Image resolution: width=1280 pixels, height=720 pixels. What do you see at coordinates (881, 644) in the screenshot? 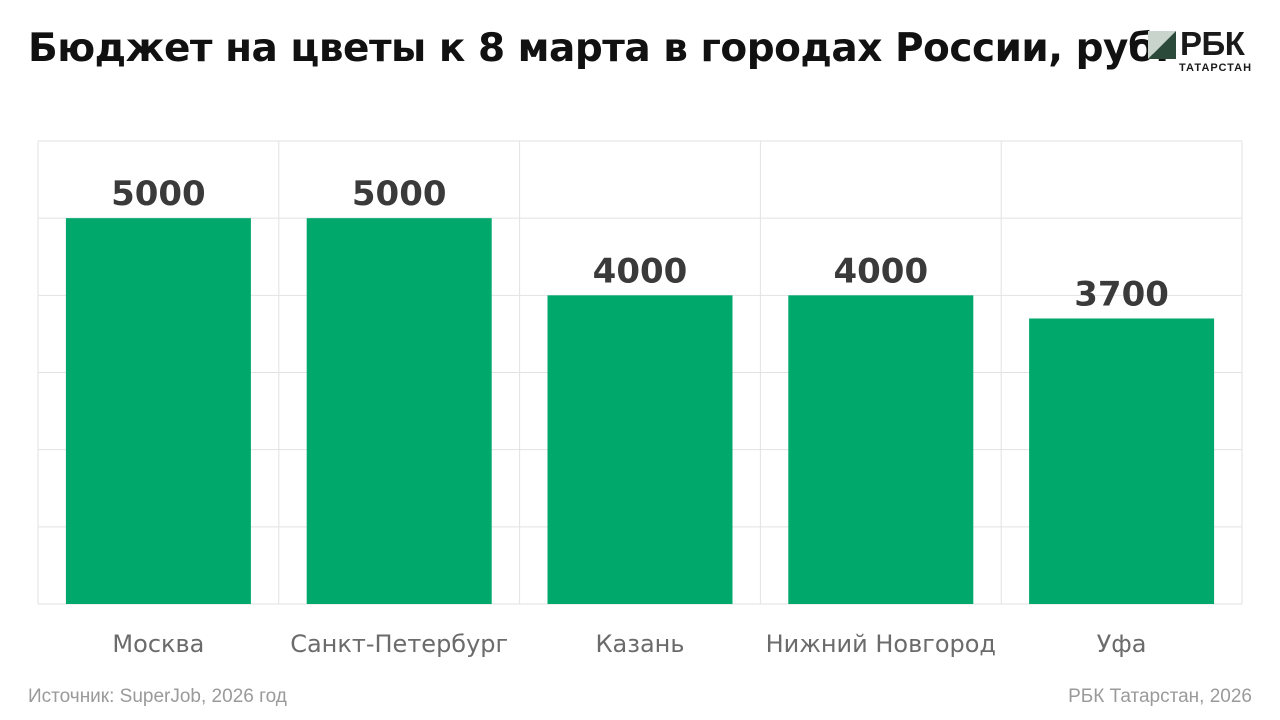
I see `category-label: Нижний Новгород` at bounding box center [881, 644].